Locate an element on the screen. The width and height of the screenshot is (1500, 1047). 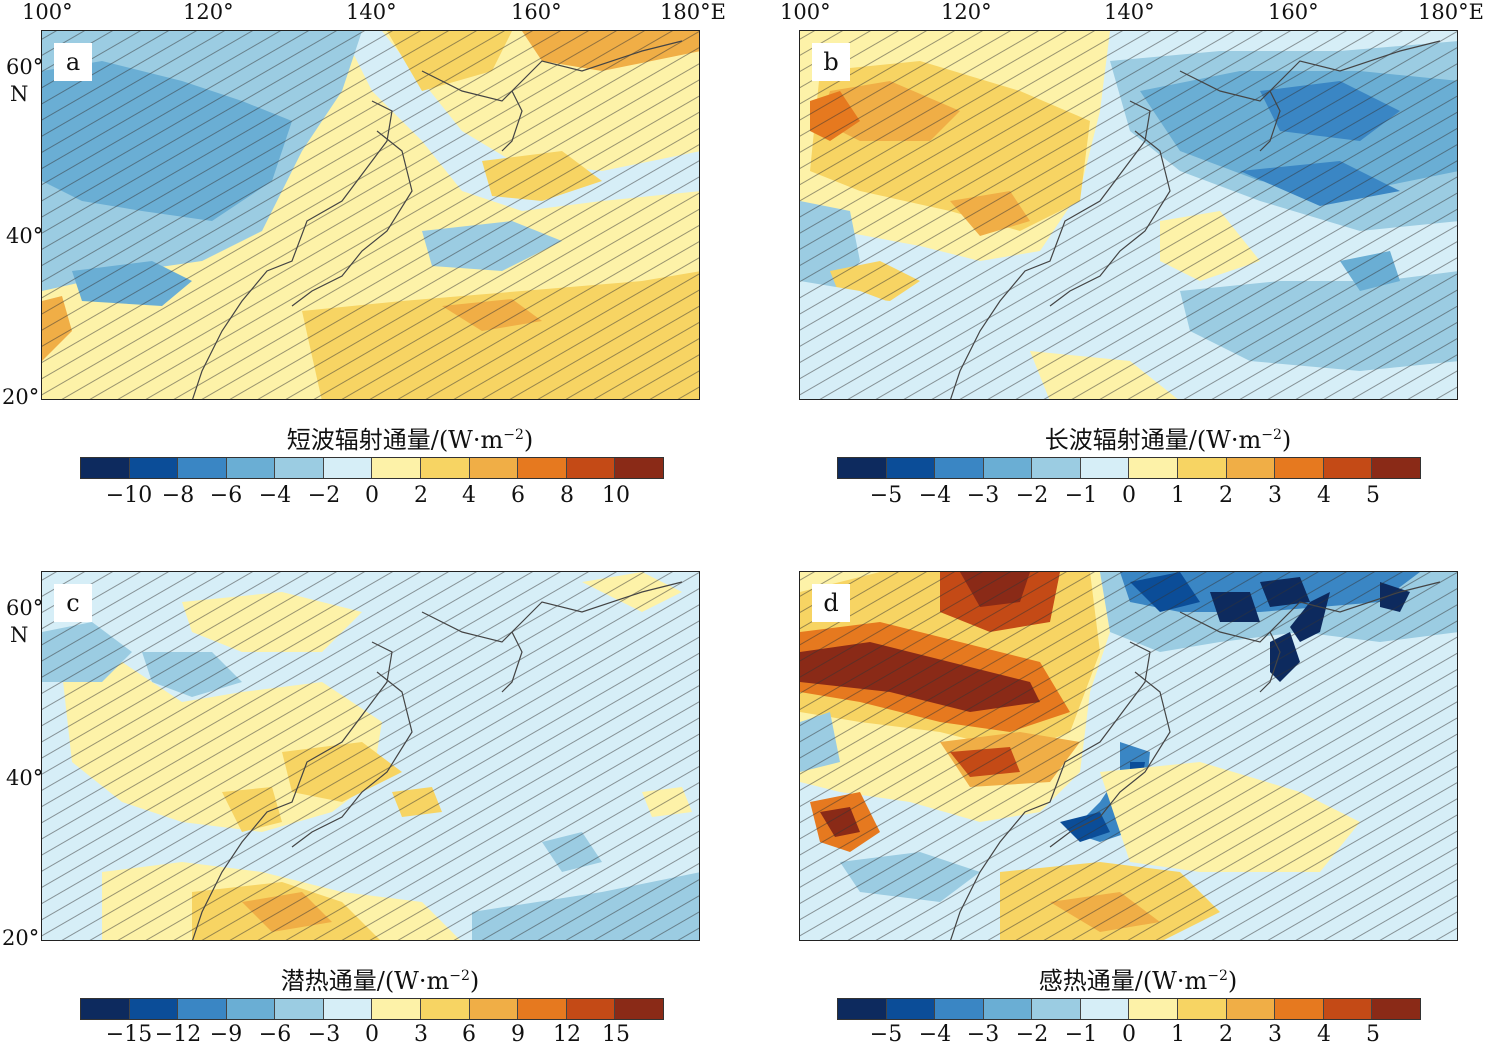
lon-tick: 140° is located at coordinates (371, 12).